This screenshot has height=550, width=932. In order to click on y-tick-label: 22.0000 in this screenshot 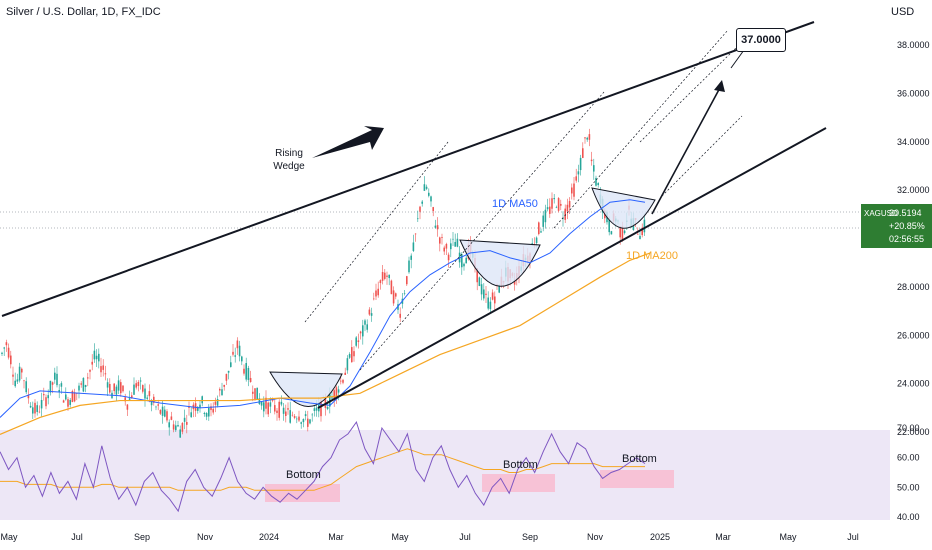, I will do `click(913, 432)`.